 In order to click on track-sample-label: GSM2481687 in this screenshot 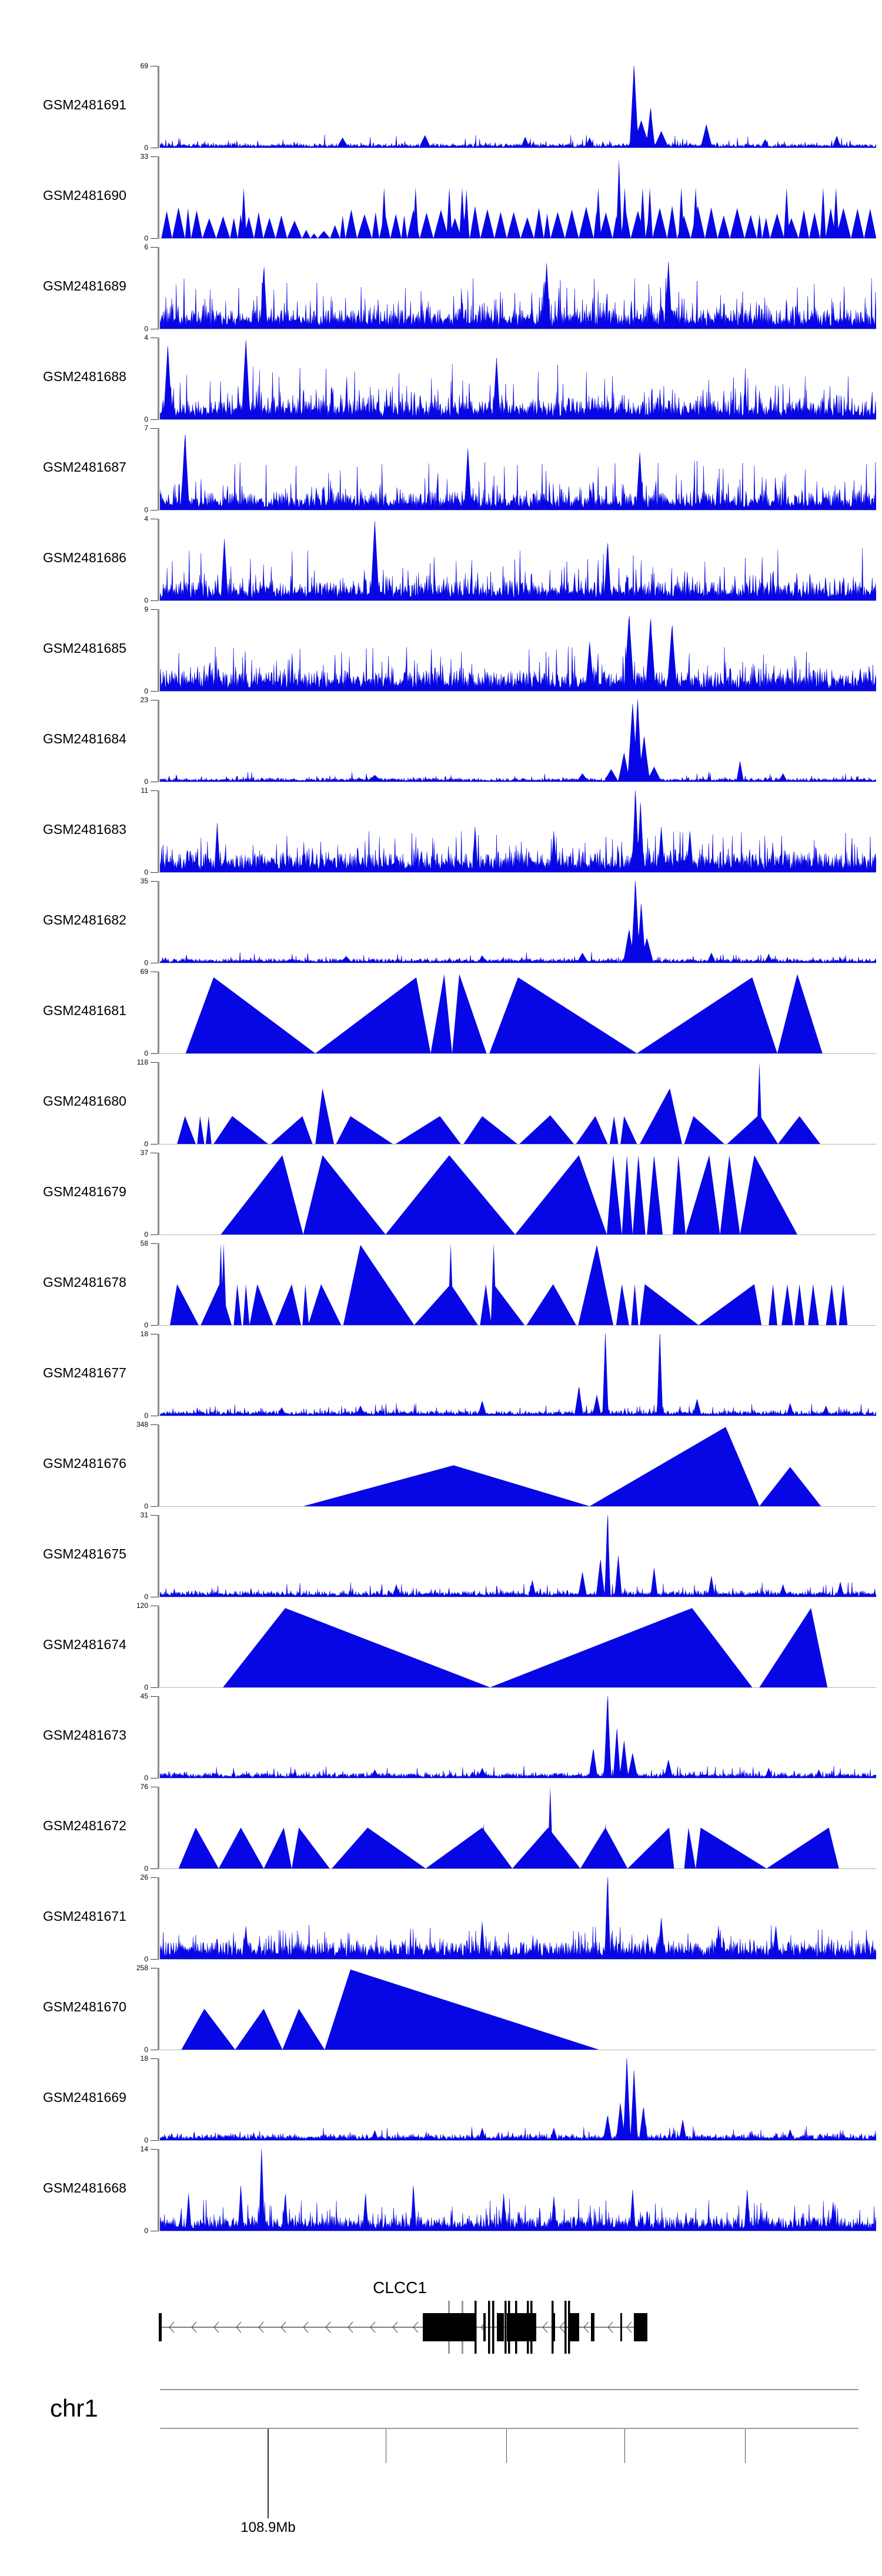, I will do `click(84, 467)`.